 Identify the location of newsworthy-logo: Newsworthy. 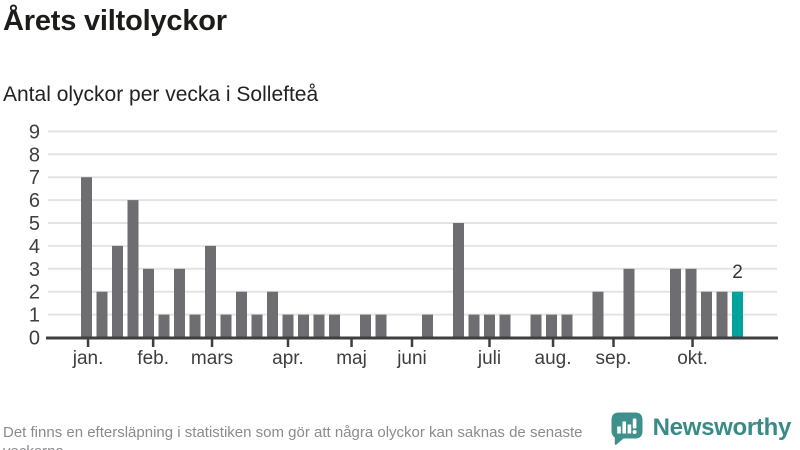
(700, 428).